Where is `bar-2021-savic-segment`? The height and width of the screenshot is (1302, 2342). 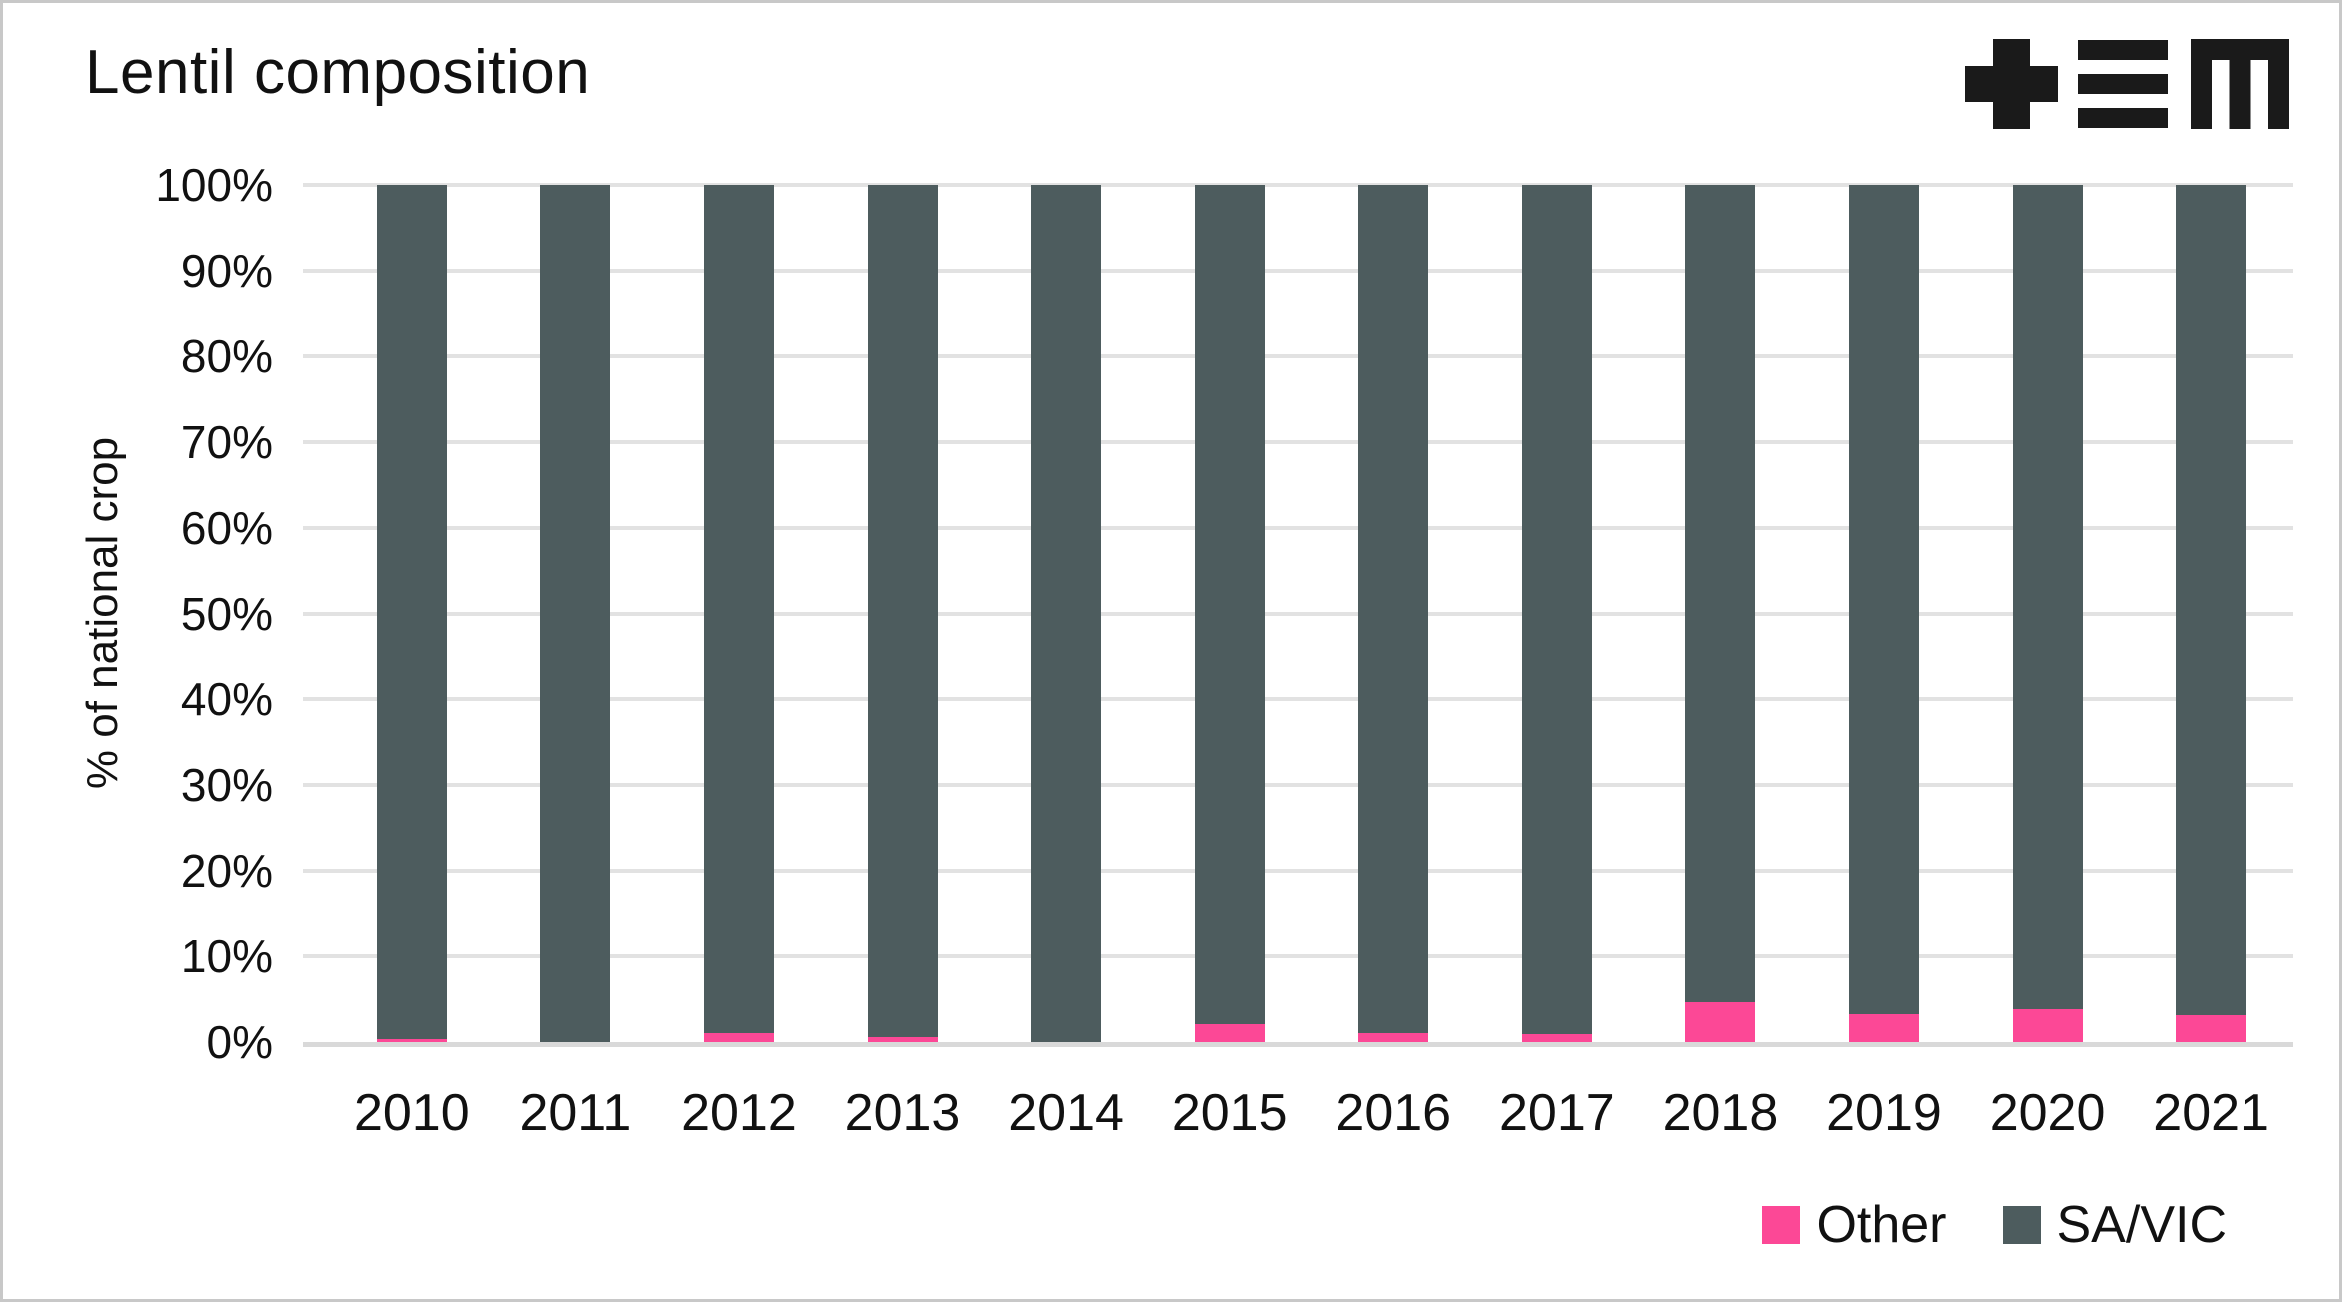 bar-2021-savic-segment is located at coordinates (2211, 600).